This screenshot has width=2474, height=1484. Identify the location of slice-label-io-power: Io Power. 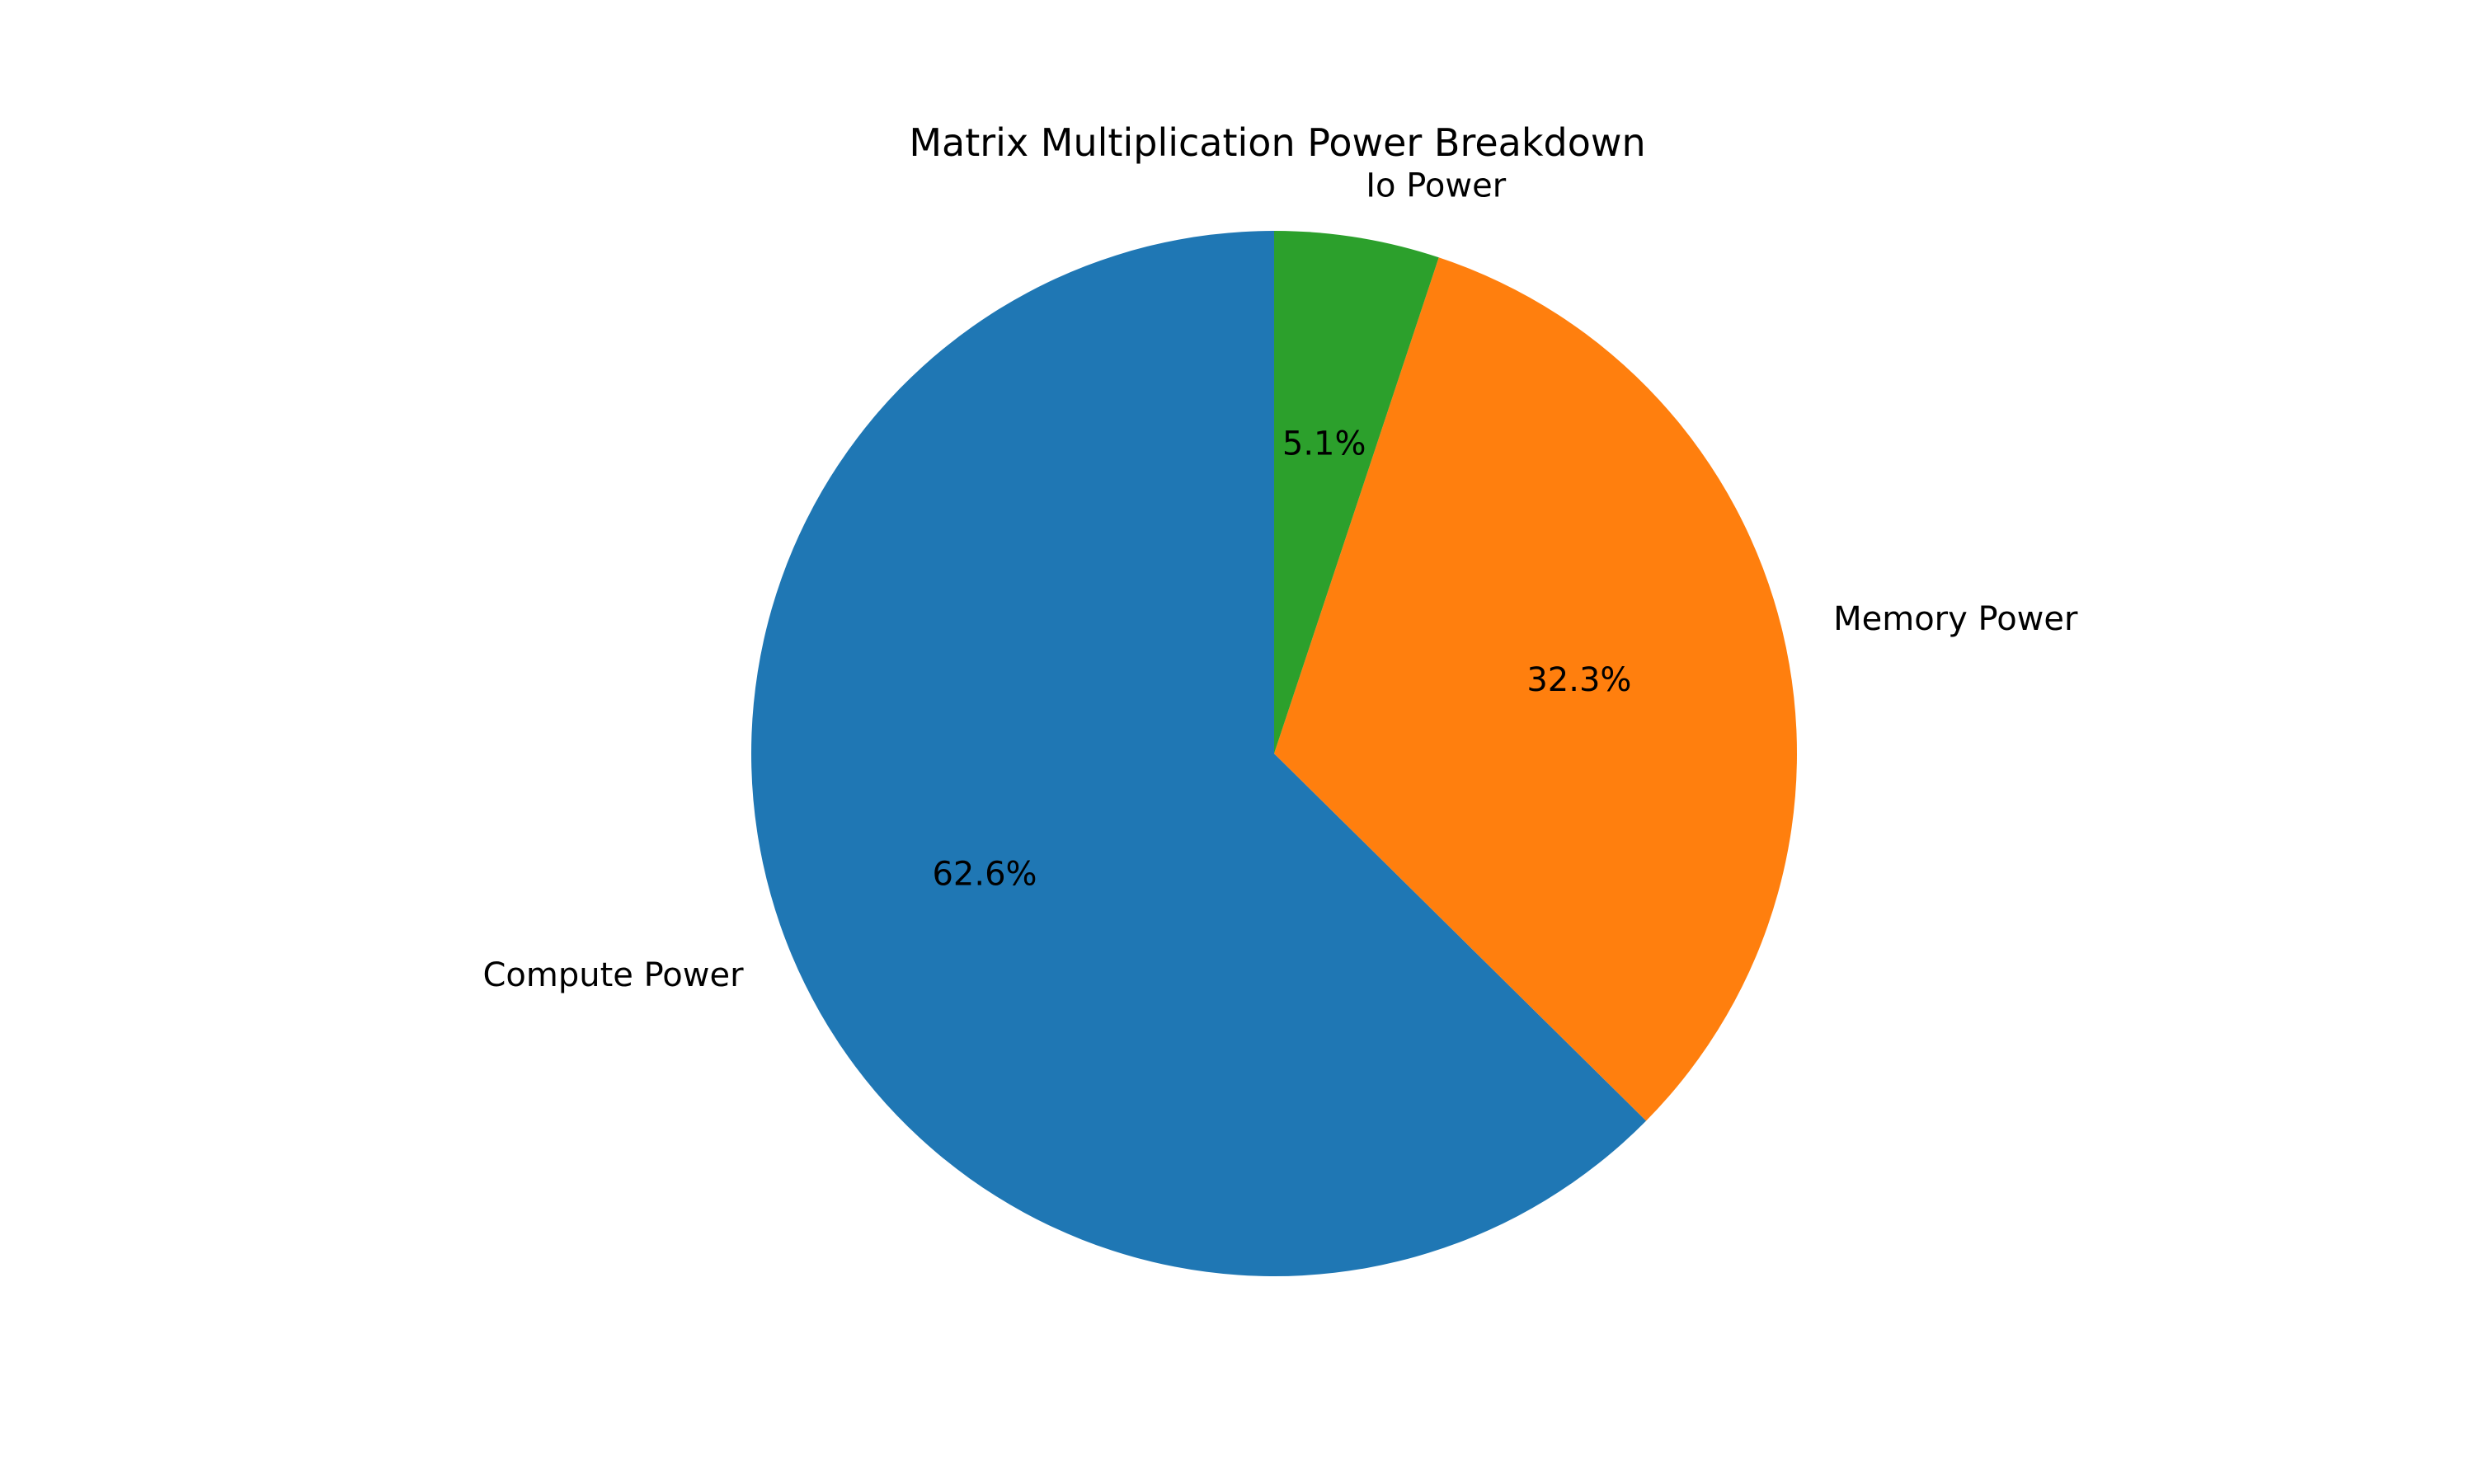
(1436, 186).